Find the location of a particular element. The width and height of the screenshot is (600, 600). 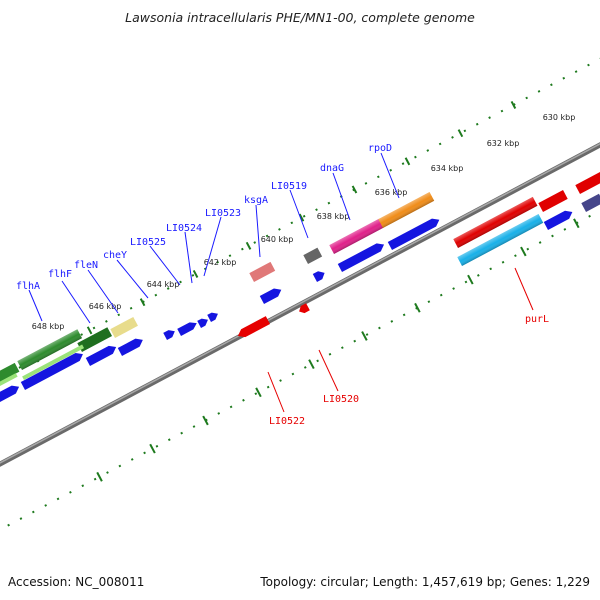

gene-label-flhF: flhF is located at coordinates (60, 274).